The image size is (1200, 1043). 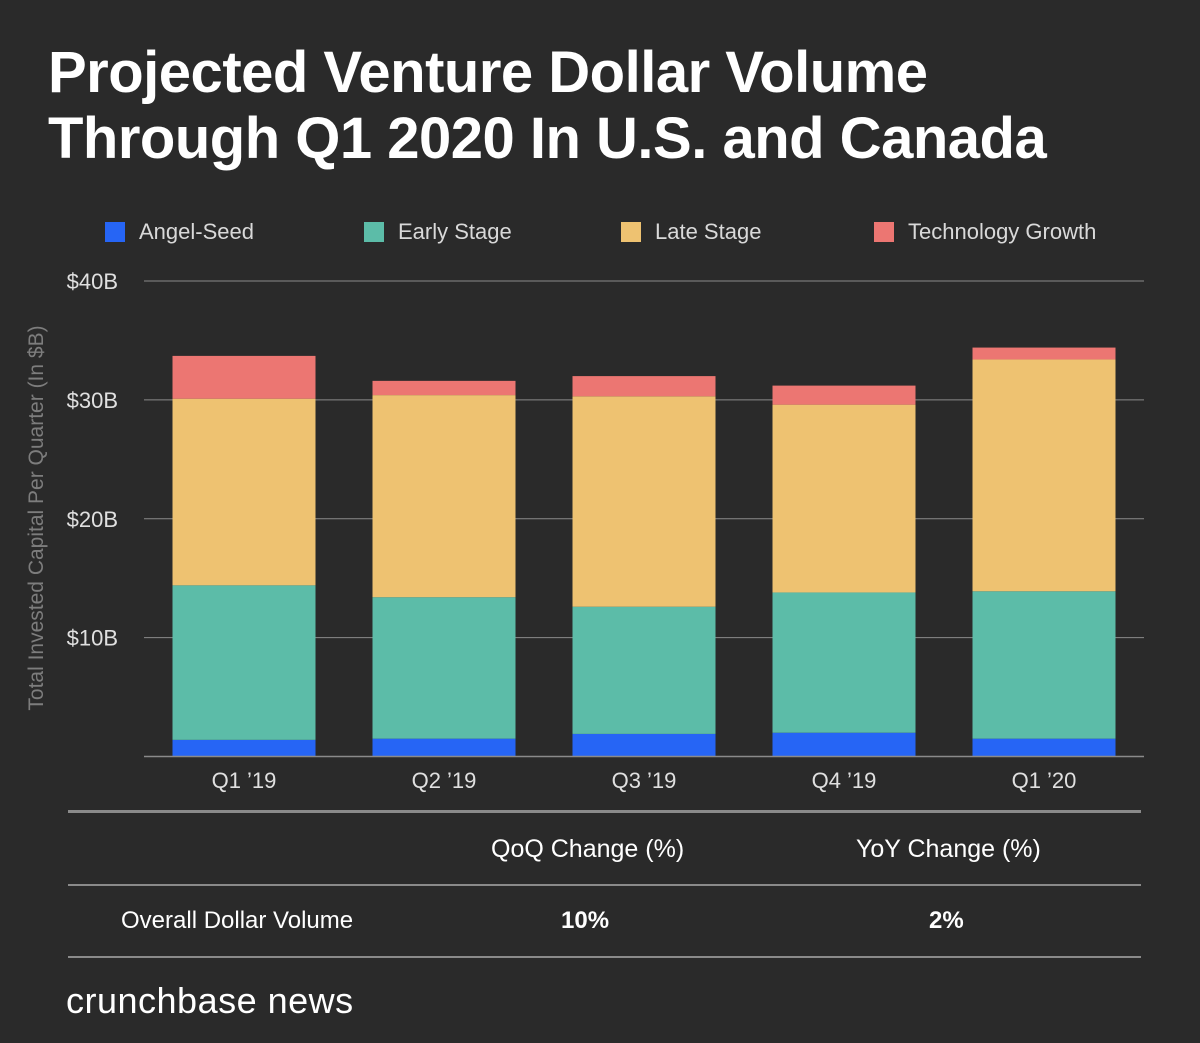 What do you see at coordinates (708, 231) in the screenshot?
I see `legend-label-late-stage: Late Stage` at bounding box center [708, 231].